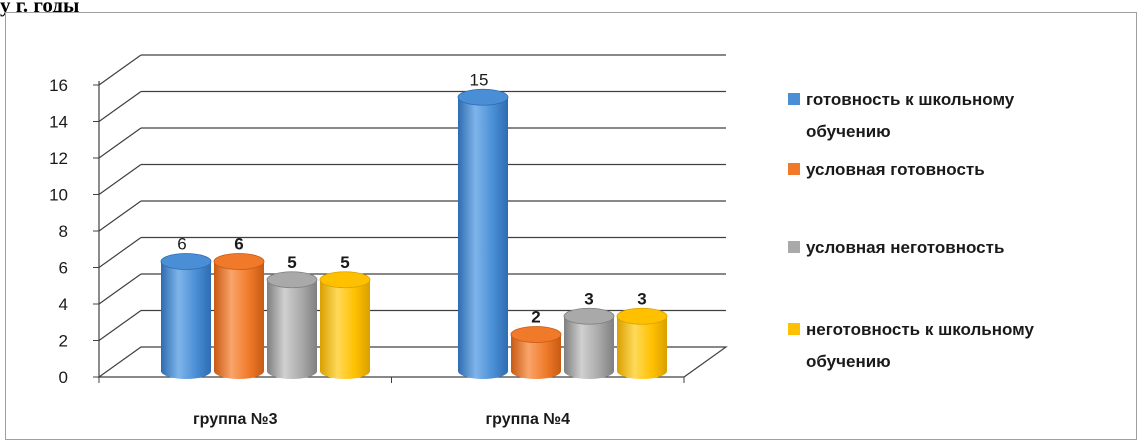  Describe the element at coordinates (895, 169) in the screenshot. I see `legend-label: условная готовность` at that location.